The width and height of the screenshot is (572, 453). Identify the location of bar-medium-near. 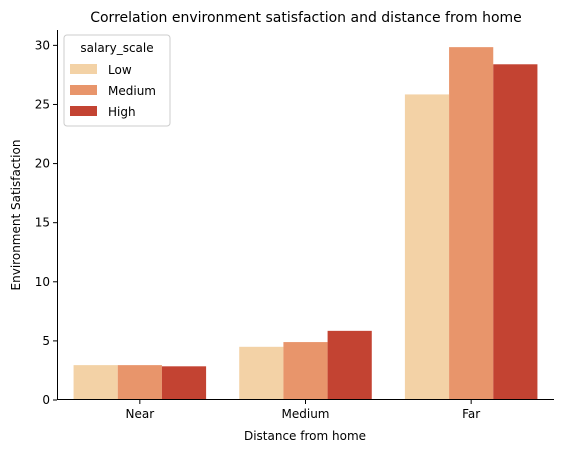
(140, 382).